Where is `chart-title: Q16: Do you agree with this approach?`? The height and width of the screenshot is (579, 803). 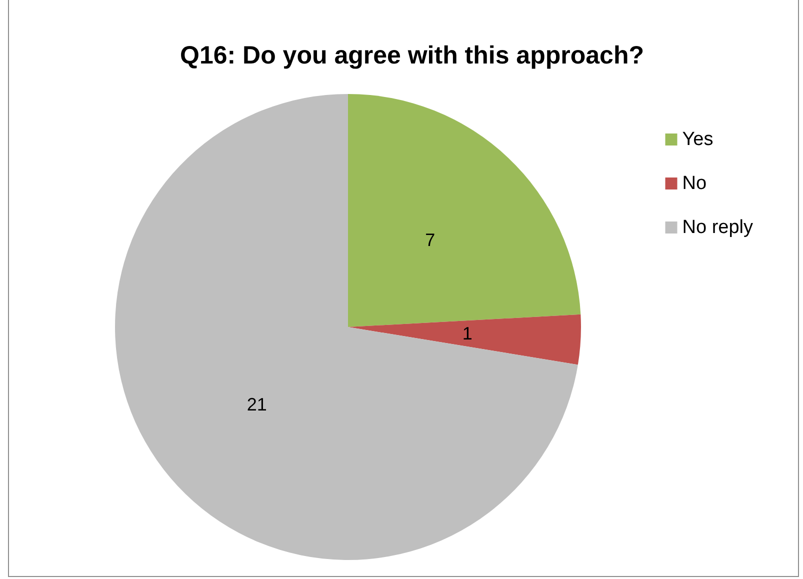
chart-title: Q16: Do you agree with this approach? is located at coordinates (412, 56).